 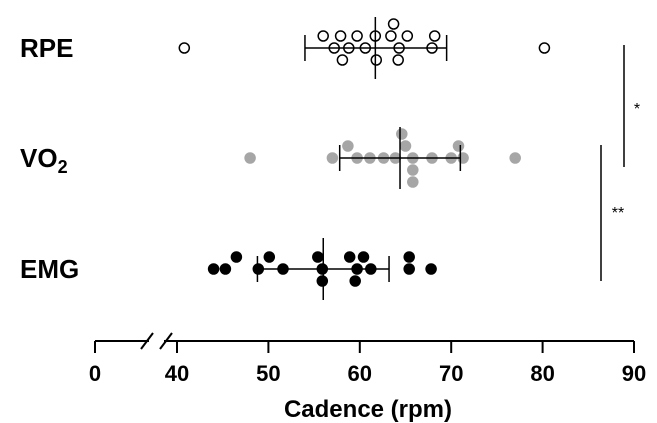 I want to click on significance-markers: ***, so click(x=620, y=163).